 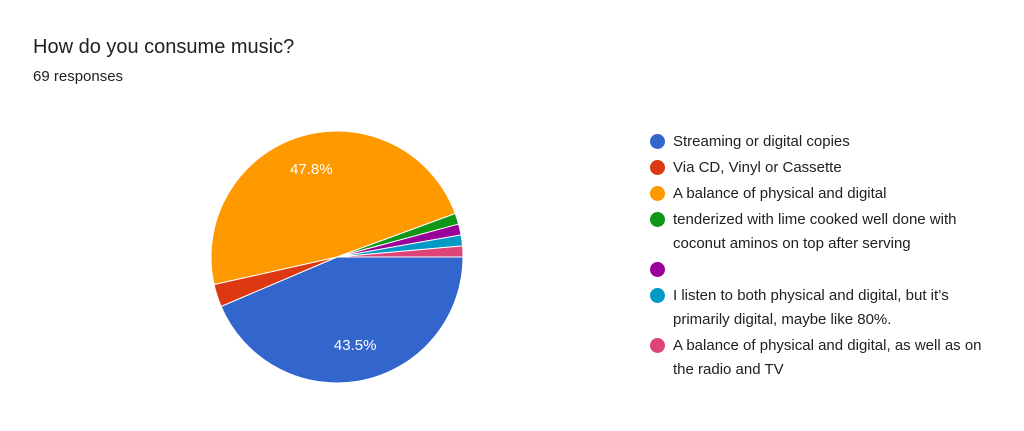 I want to click on legend-item, so click(x=820, y=270).